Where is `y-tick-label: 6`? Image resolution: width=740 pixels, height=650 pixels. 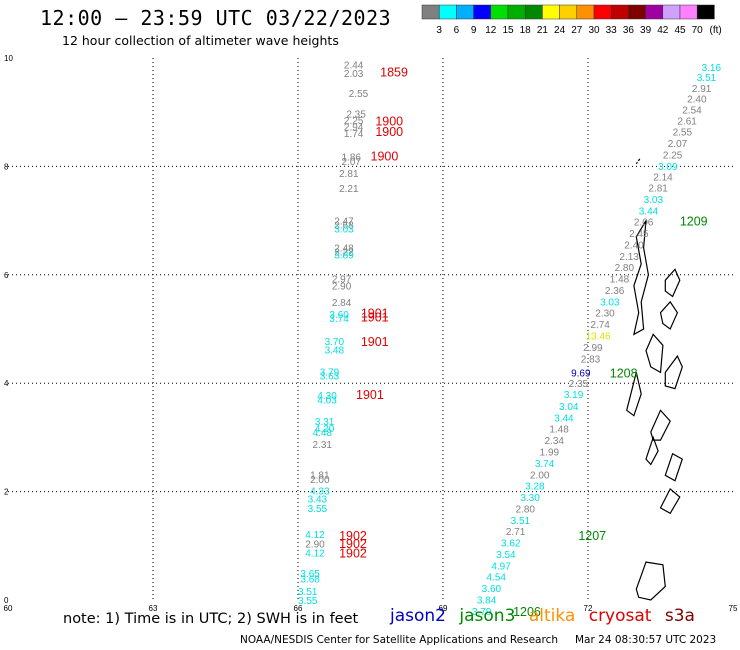
y-tick-label: 6 is located at coordinates (6, 275).